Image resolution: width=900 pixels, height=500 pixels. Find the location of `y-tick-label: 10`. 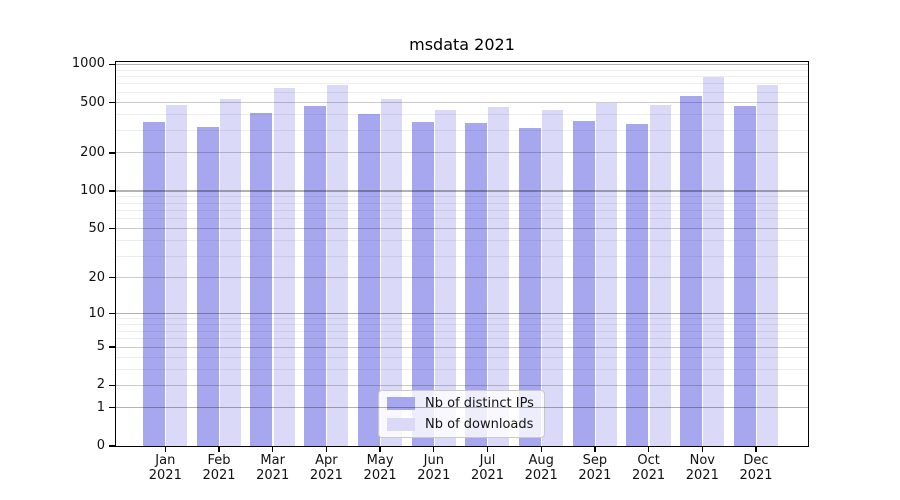

y-tick-label: 10 is located at coordinates (96, 313).